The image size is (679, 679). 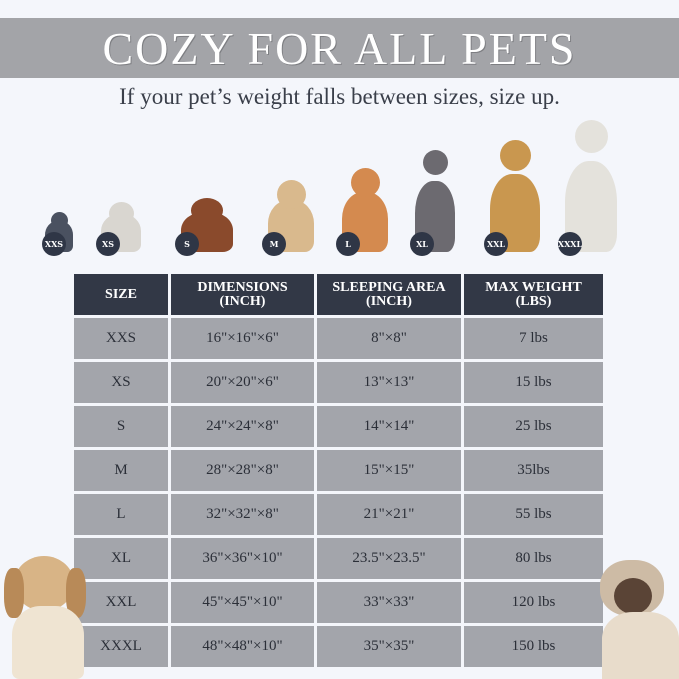 What do you see at coordinates (121, 294) in the screenshot?
I see `column-header: SIZE` at bounding box center [121, 294].